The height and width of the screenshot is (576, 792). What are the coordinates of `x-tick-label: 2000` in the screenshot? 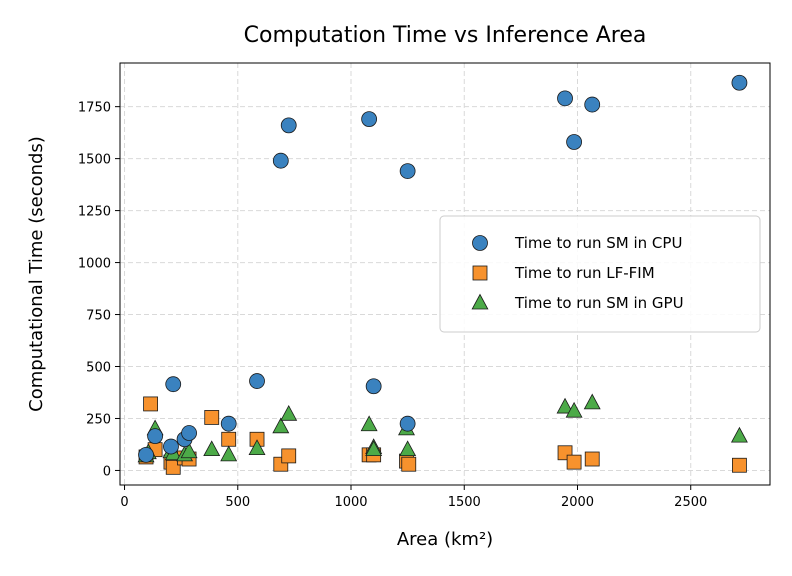 It's located at (577, 502).